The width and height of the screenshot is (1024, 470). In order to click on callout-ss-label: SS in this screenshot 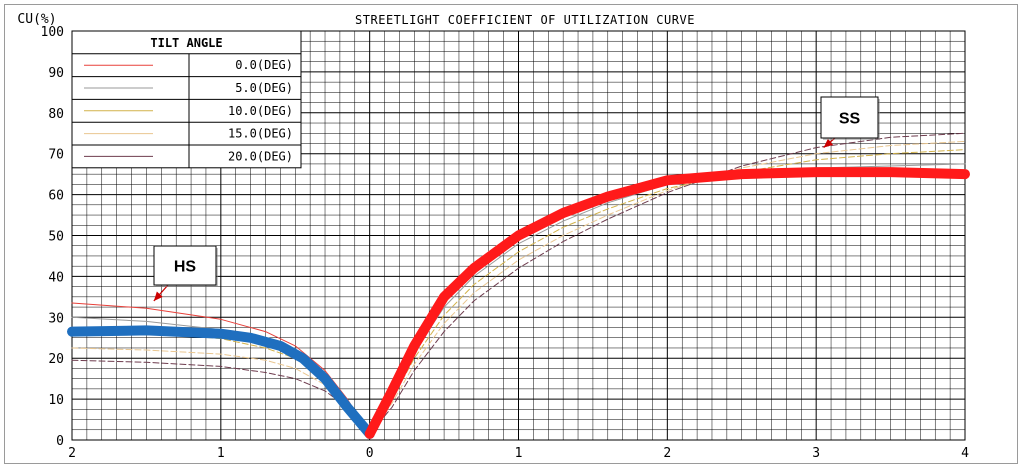, I will do `click(850, 119)`.